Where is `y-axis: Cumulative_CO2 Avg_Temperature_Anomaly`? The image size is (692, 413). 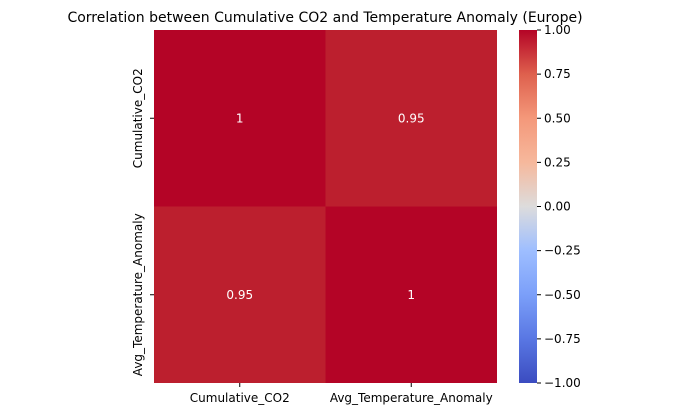
y-axis: Cumulative_CO2 Avg_Temperature_Anomaly is located at coordinates (142, 222).